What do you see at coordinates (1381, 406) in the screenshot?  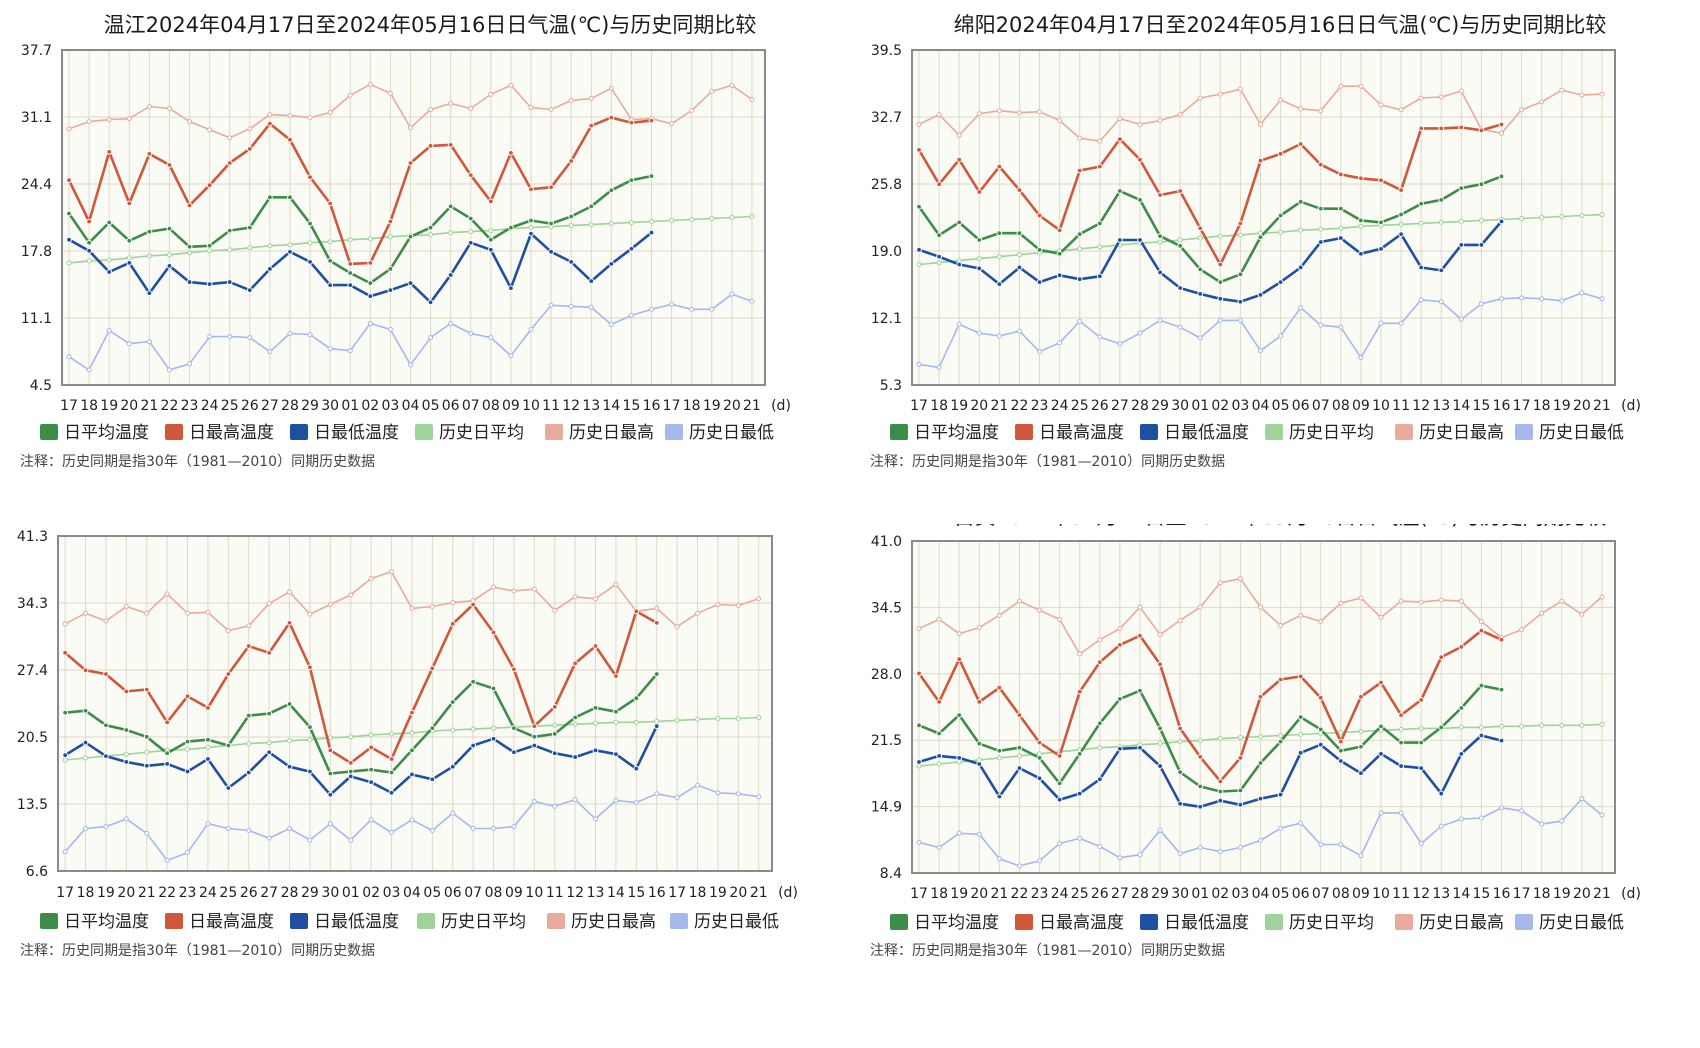 I see `x-tick-label: 10` at bounding box center [1381, 406].